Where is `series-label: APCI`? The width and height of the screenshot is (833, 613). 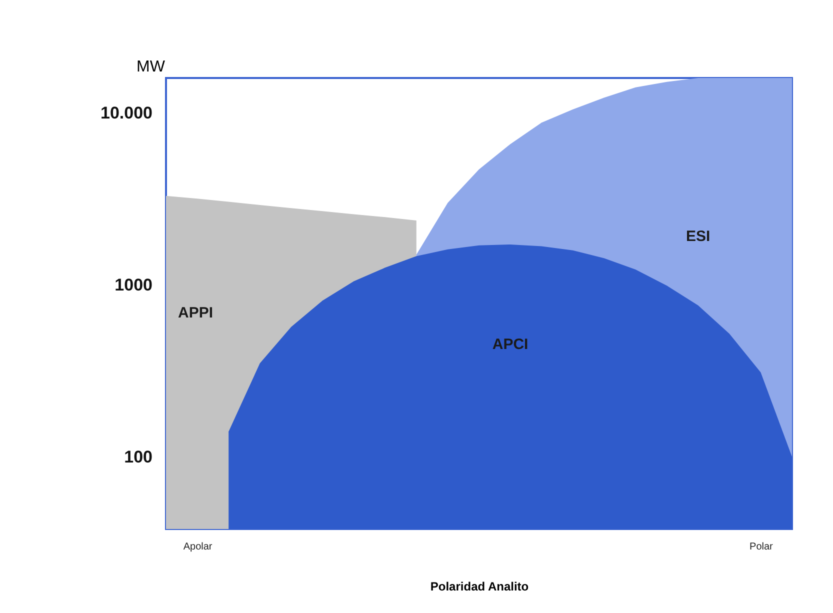 series-label: APCI is located at coordinates (510, 345).